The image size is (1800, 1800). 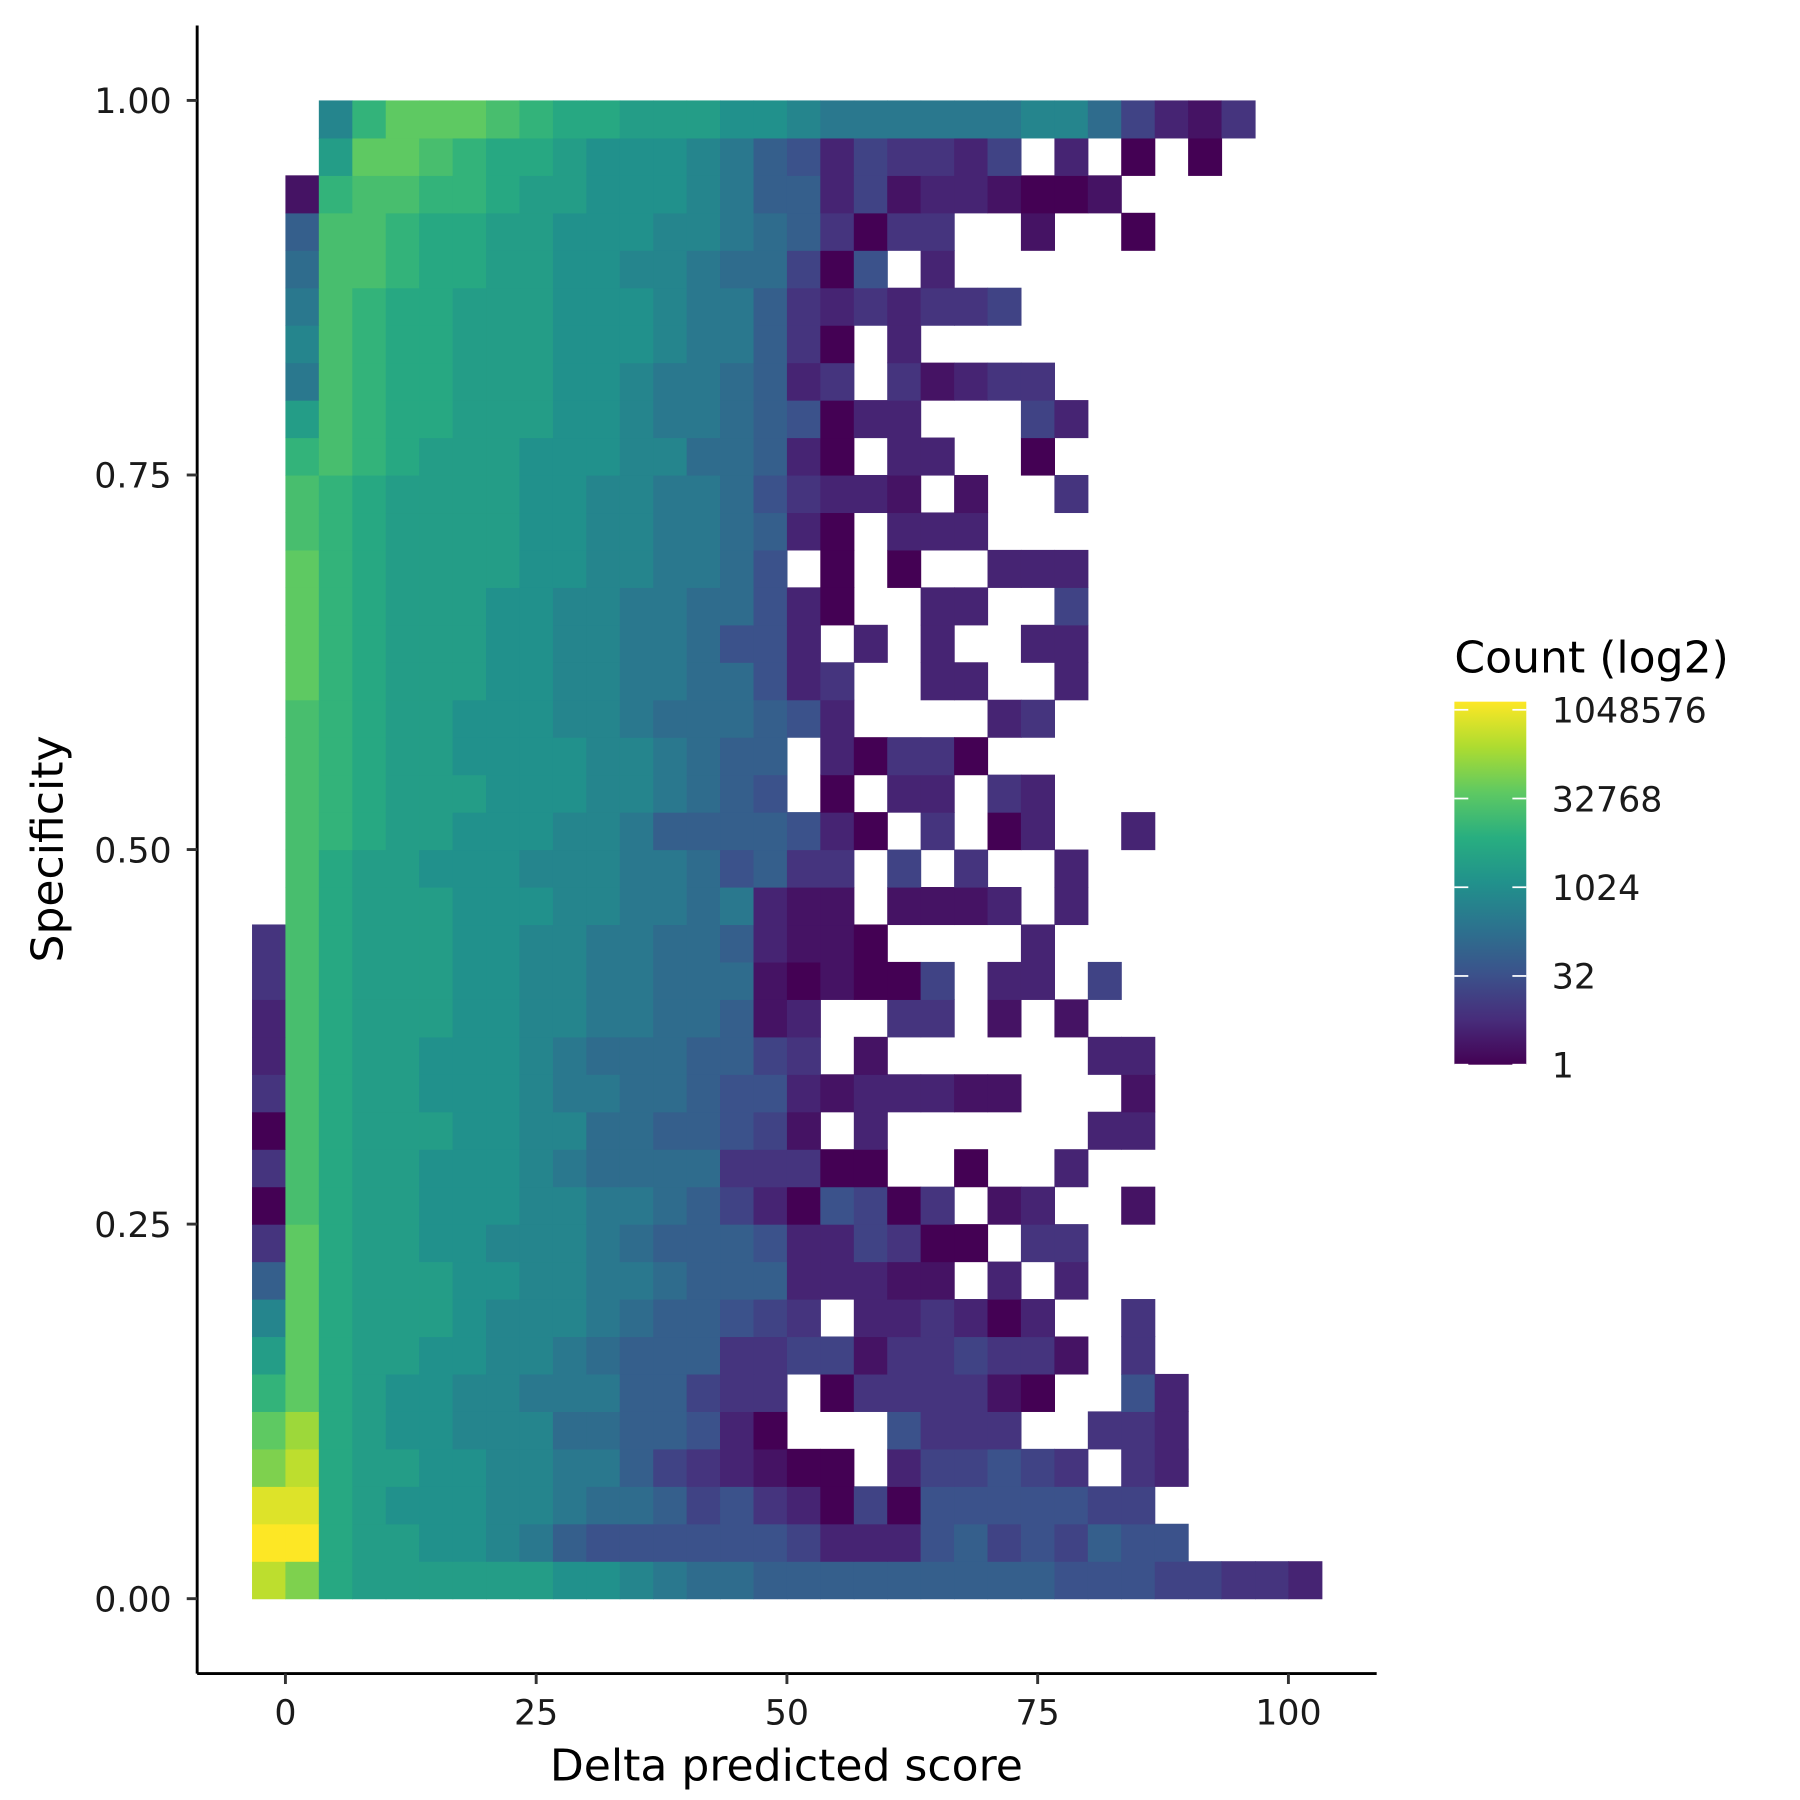 I want to click on x-tick-label: 100, so click(x=1288, y=1714).